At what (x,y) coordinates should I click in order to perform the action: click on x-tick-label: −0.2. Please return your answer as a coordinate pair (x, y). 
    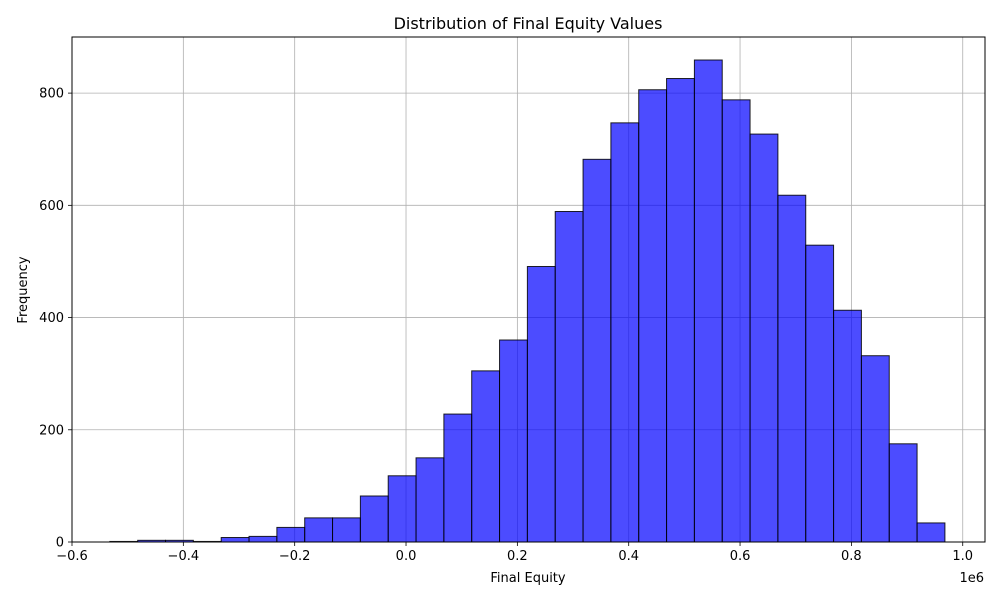
    Looking at the image, I should click on (295, 556).